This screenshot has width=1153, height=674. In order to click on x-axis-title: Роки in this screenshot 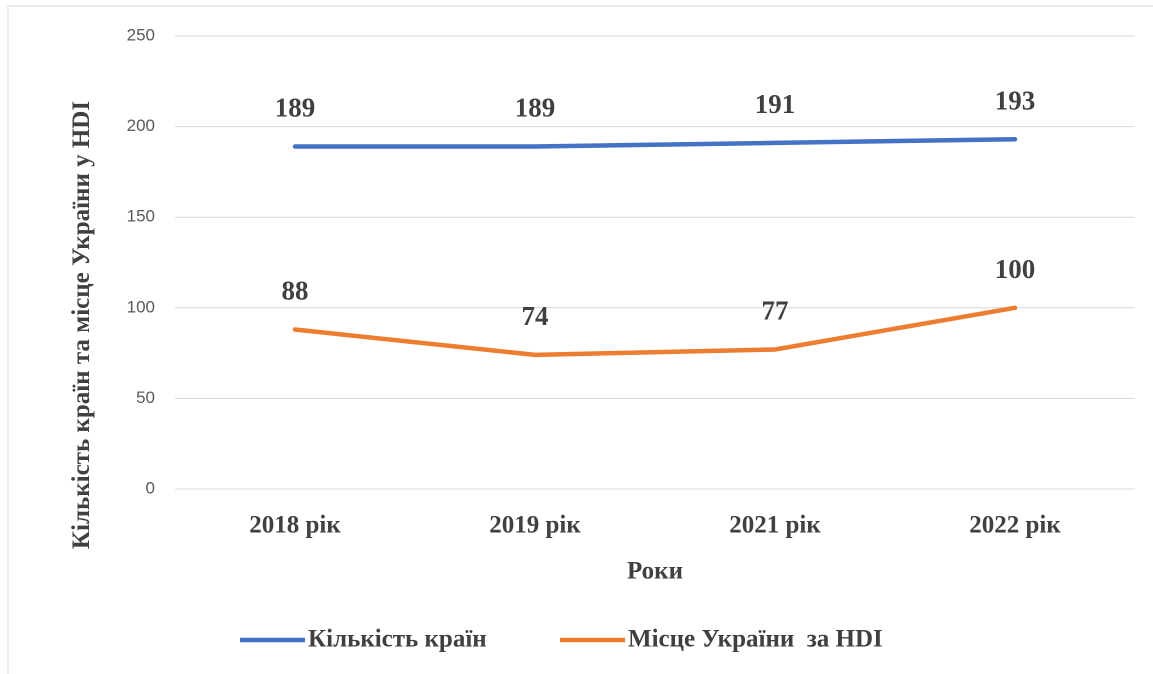, I will do `click(655, 571)`.